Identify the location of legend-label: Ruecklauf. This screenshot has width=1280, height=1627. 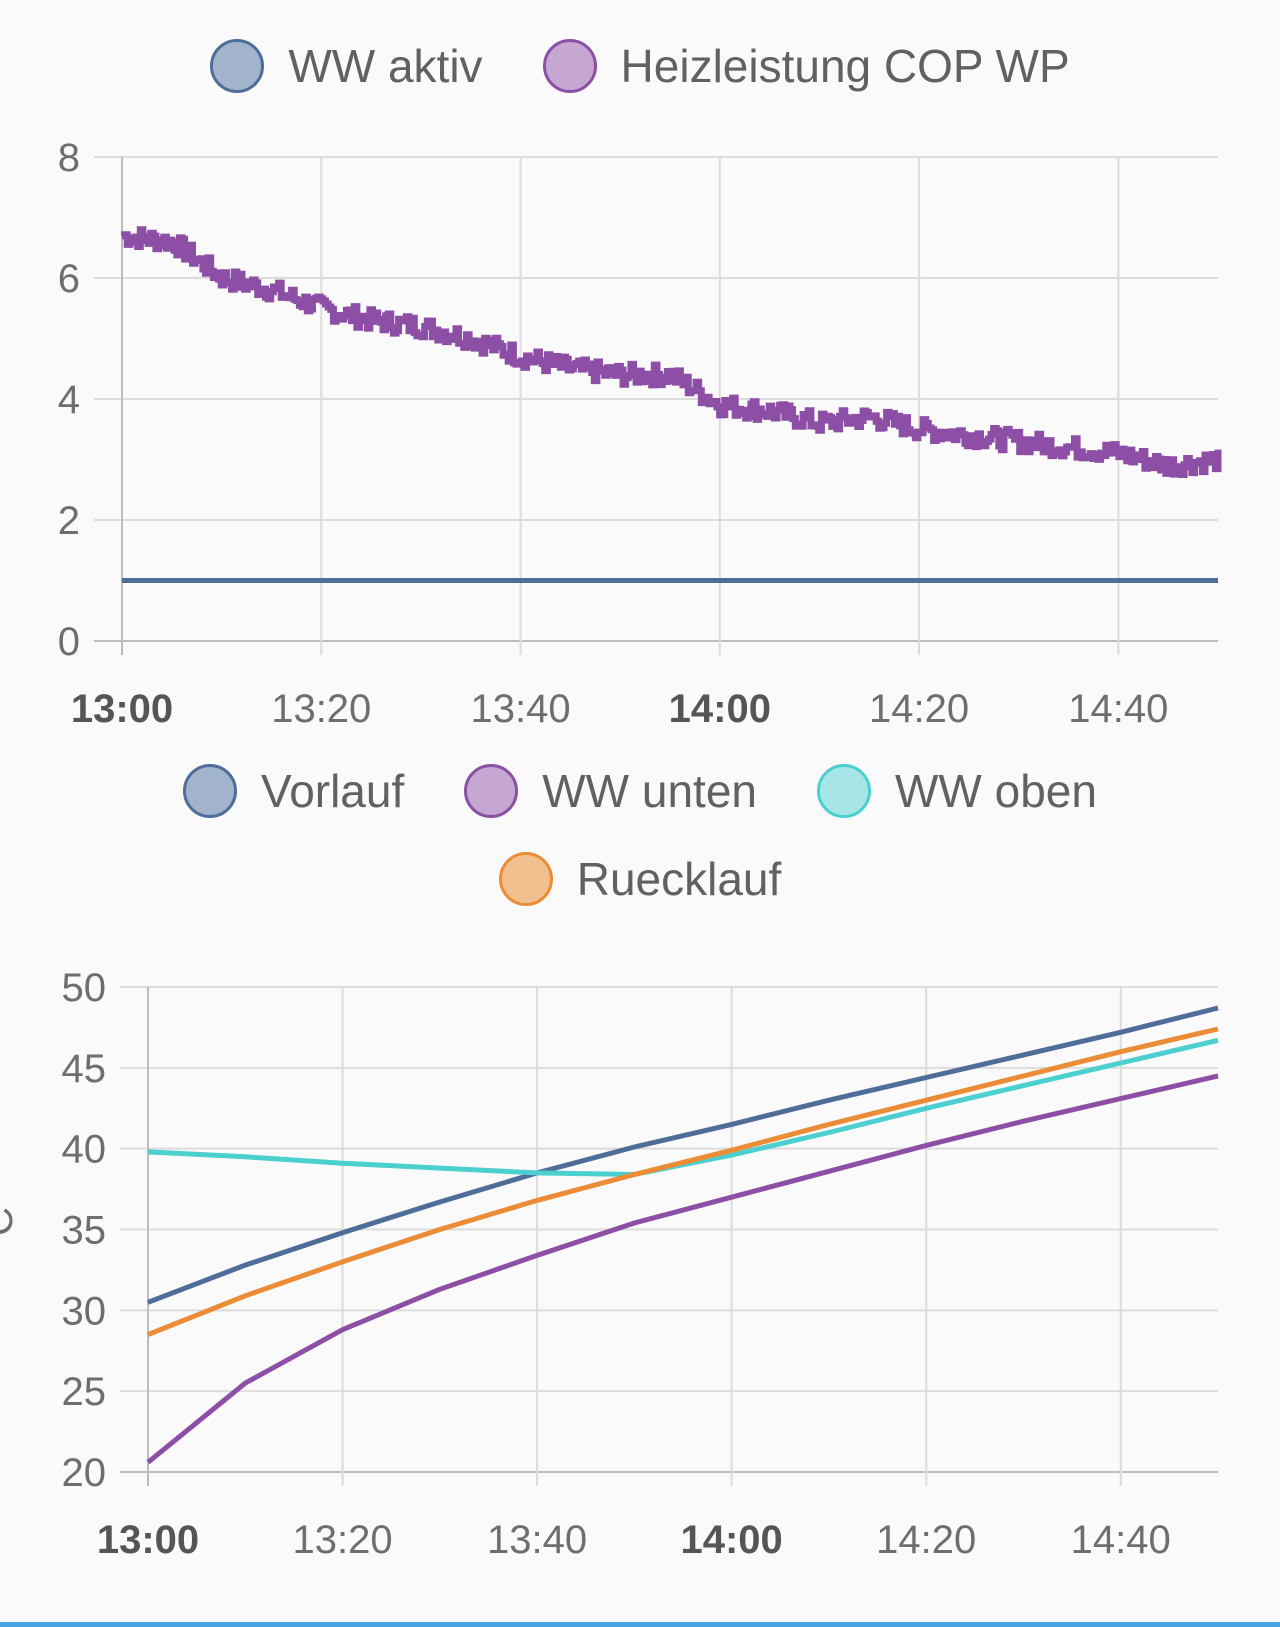
(679, 879).